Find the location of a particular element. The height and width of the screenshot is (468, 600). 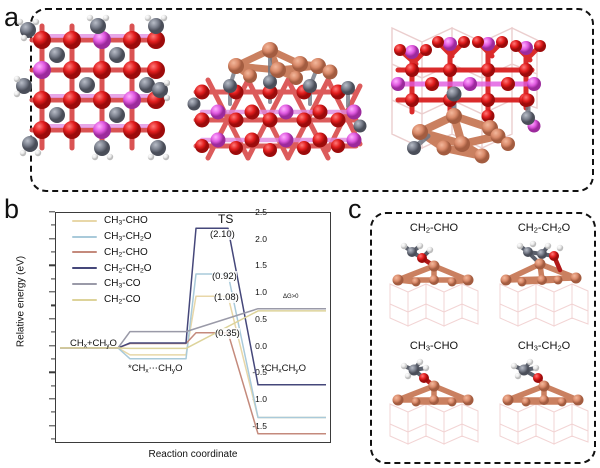

ytick-label: -0.5 is located at coordinates (259, 372).